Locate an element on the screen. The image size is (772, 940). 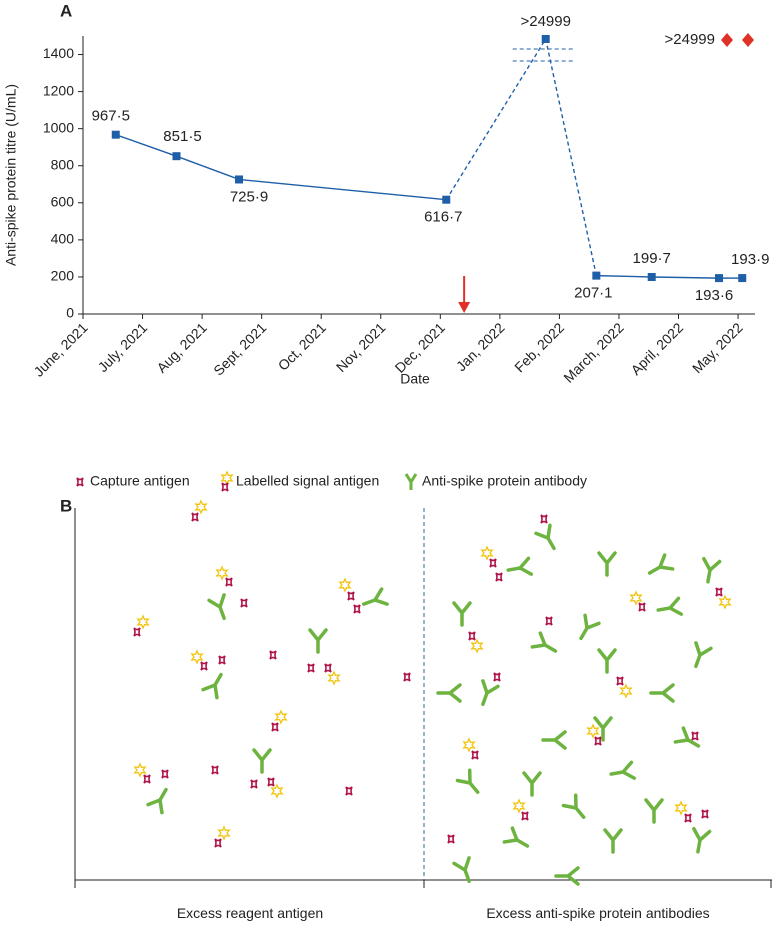
x-tick-label: April, 2022 is located at coordinates (657, 348).